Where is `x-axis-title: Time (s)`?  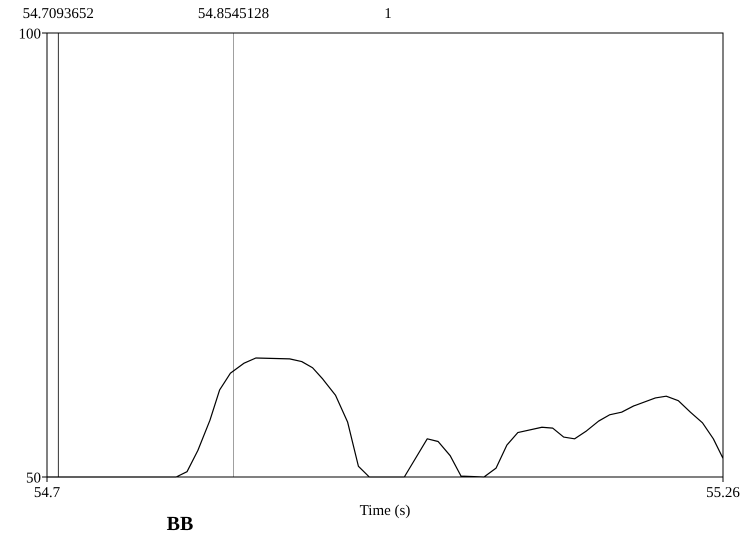 x-axis-title: Time (s) is located at coordinates (385, 511).